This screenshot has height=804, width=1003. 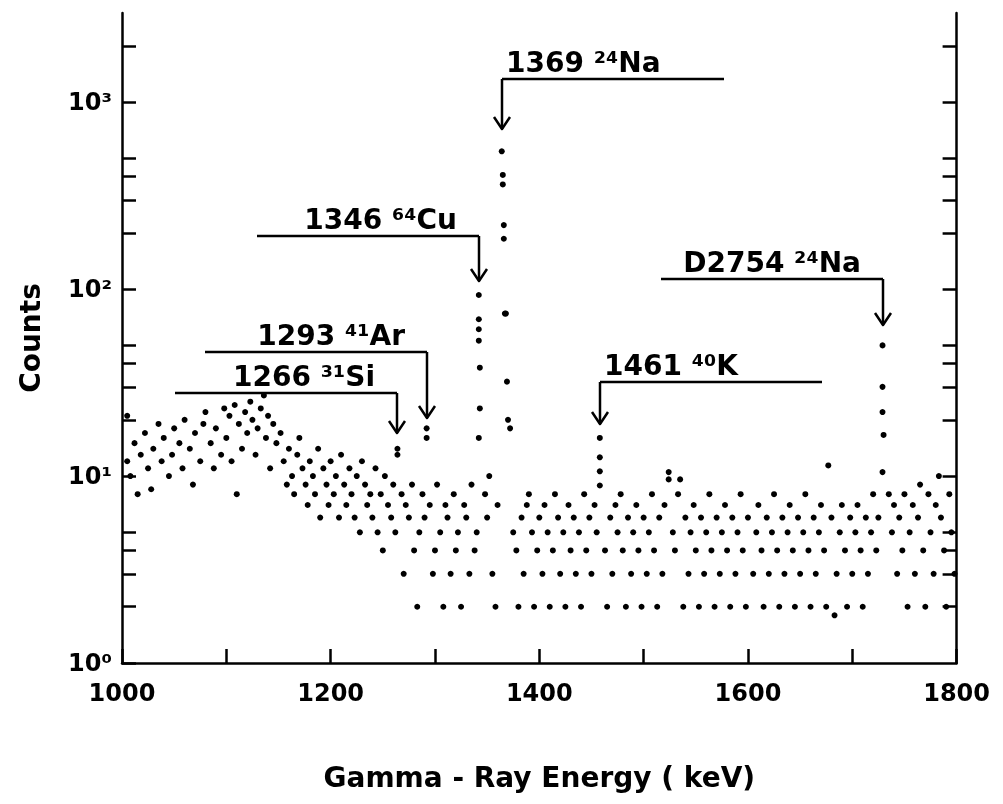 What do you see at coordinates (90, 102) in the screenshot?
I see `y-tick-label: 10³` at bounding box center [90, 102].